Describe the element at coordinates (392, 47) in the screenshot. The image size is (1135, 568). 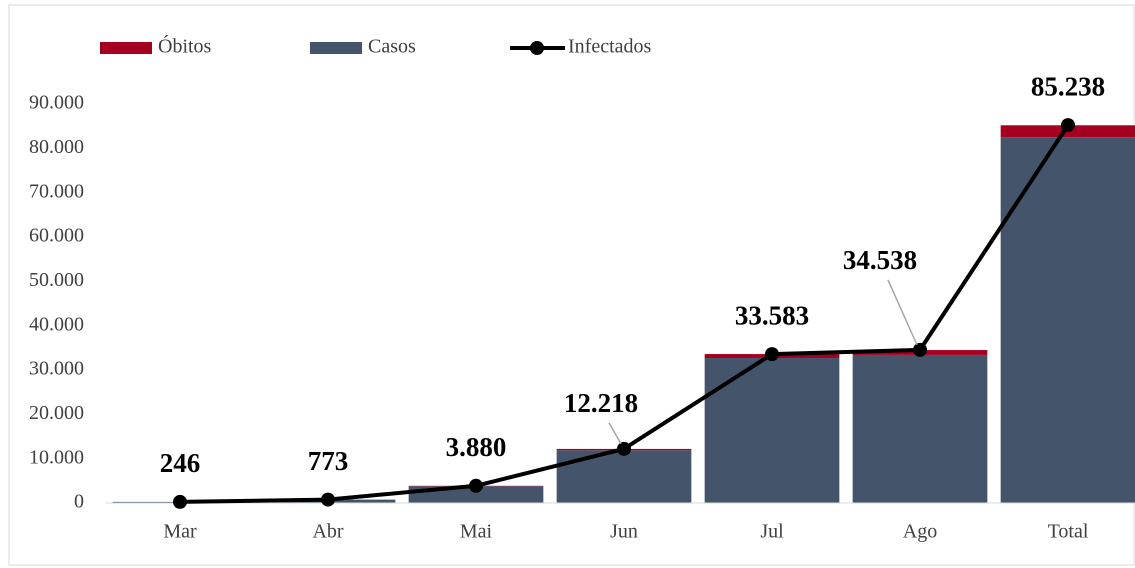
I see `legend-label: Casos` at that location.